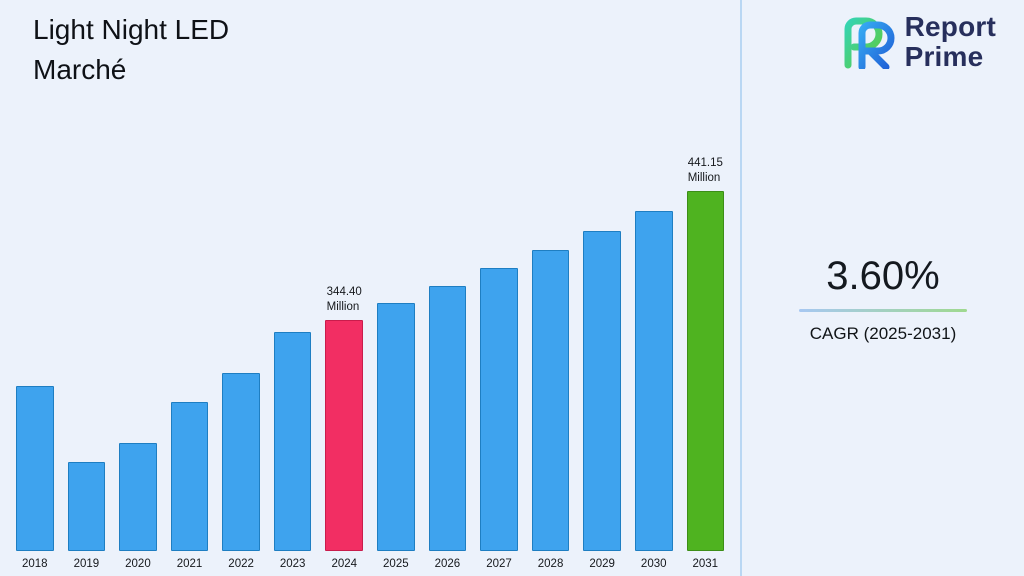  What do you see at coordinates (189, 476) in the screenshot?
I see `bar-2021` at bounding box center [189, 476].